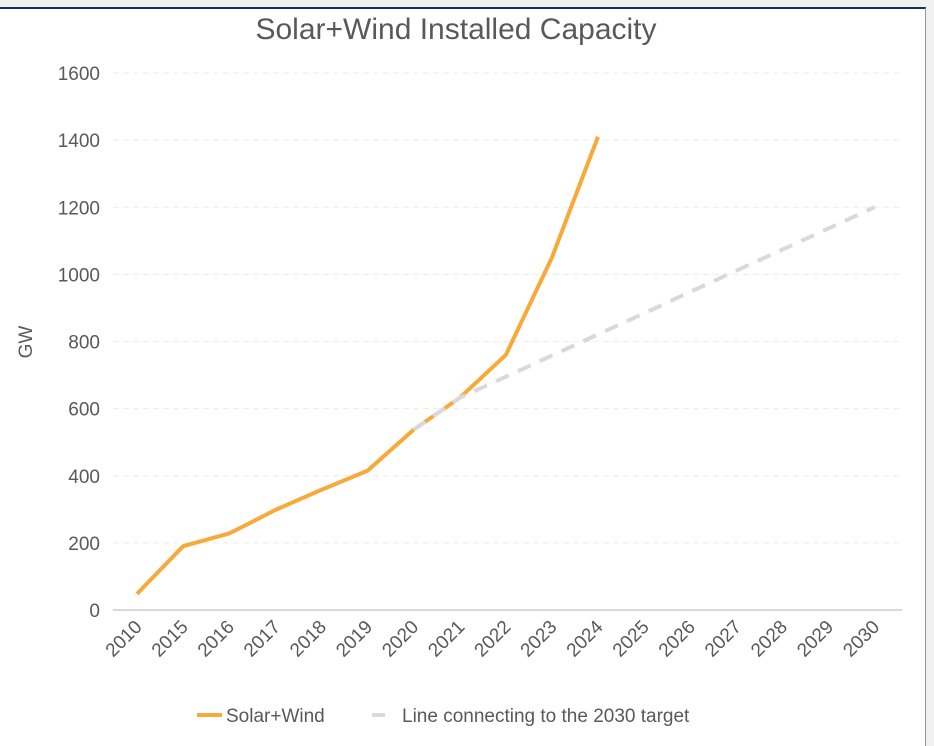  Describe the element at coordinates (79, 275) in the screenshot. I see `y-tick-label: 1000` at that location.